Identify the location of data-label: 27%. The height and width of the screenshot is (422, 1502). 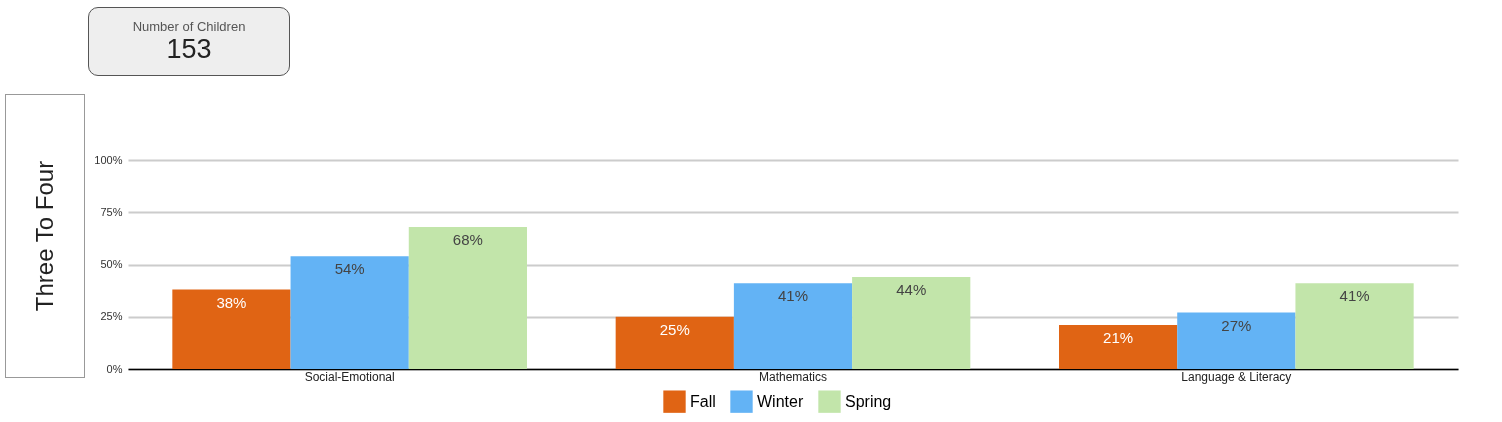
(1236, 325).